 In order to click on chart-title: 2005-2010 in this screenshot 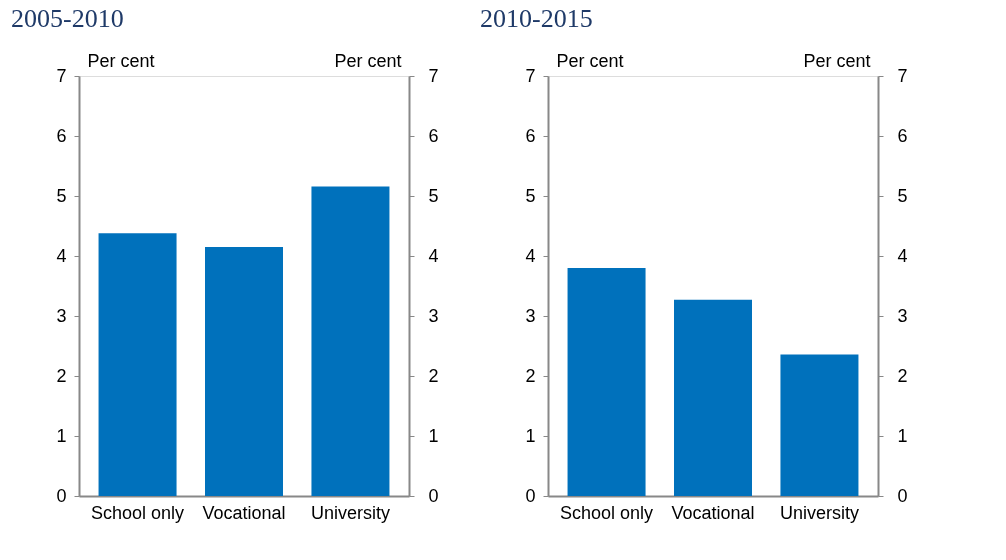, I will do `click(67, 18)`.